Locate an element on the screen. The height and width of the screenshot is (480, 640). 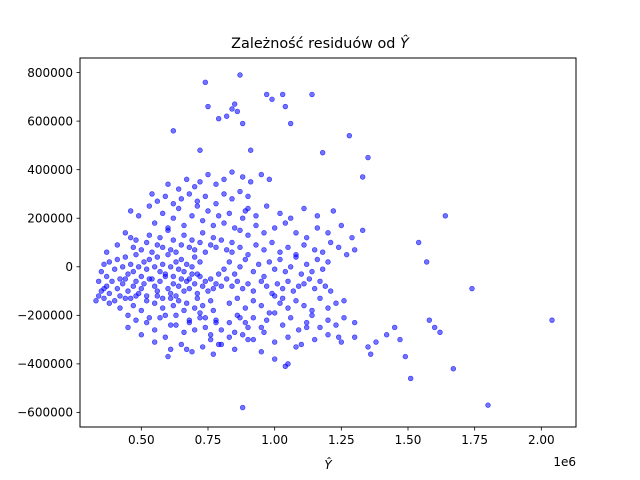
y-tick-label: −200000 is located at coordinates (45, 316).